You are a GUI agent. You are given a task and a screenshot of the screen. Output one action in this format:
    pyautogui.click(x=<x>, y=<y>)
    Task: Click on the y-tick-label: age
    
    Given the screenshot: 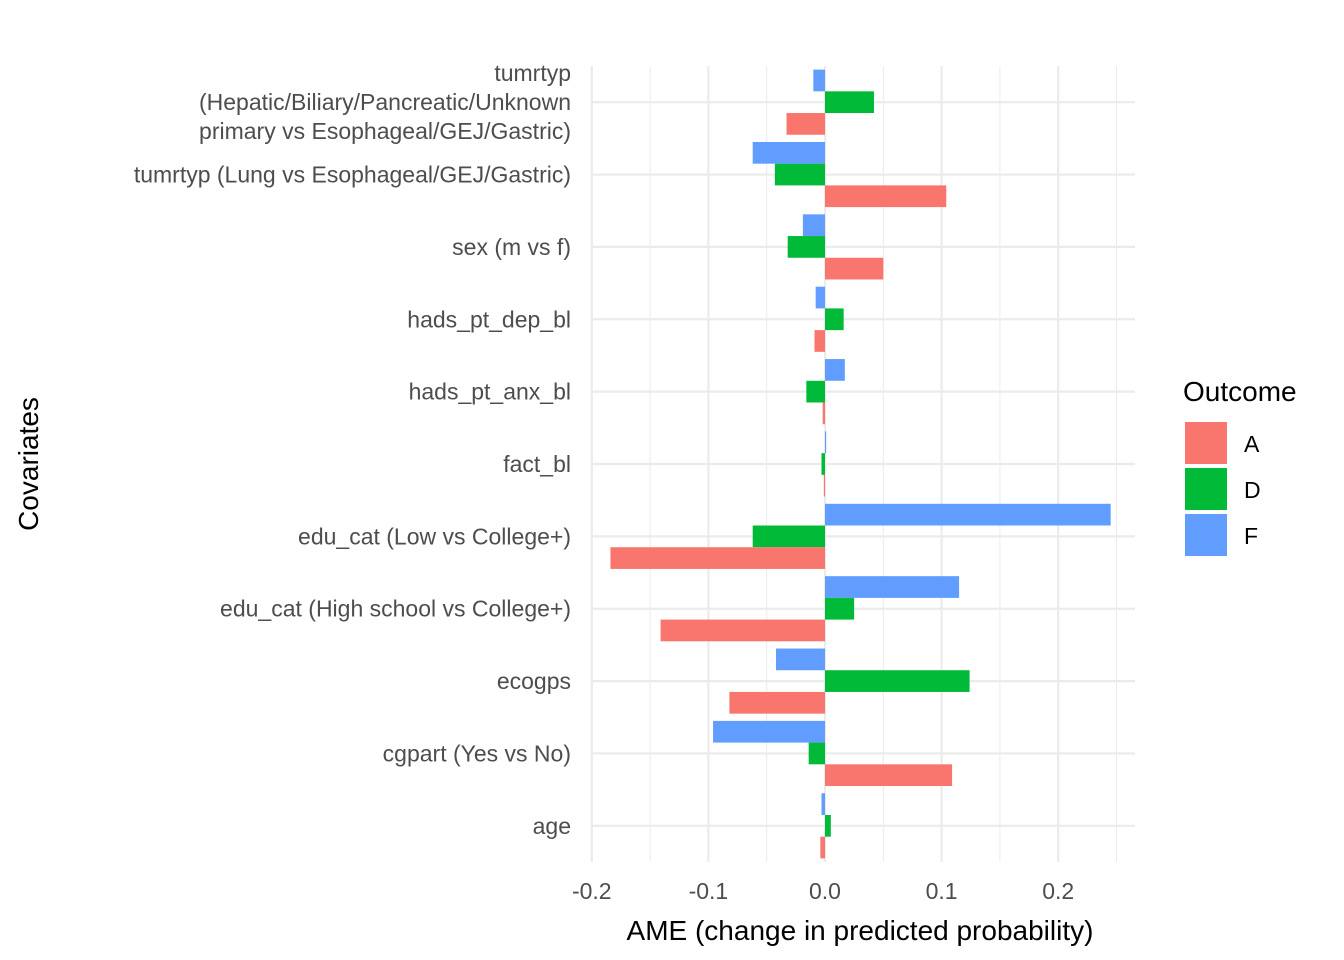 What is the action you would take?
    pyautogui.click(x=552, y=826)
    